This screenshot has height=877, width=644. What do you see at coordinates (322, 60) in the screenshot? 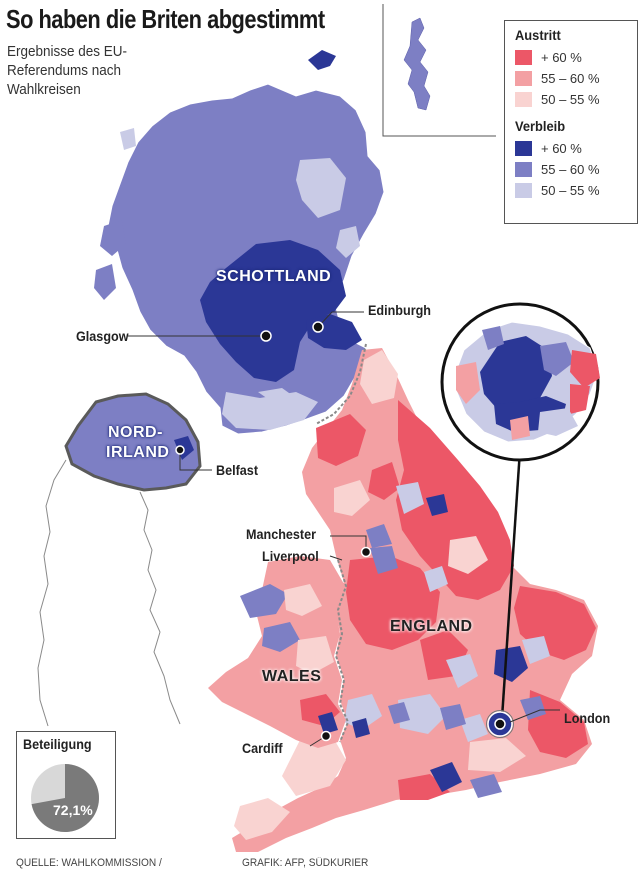
I see `orkney-islands` at bounding box center [322, 60].